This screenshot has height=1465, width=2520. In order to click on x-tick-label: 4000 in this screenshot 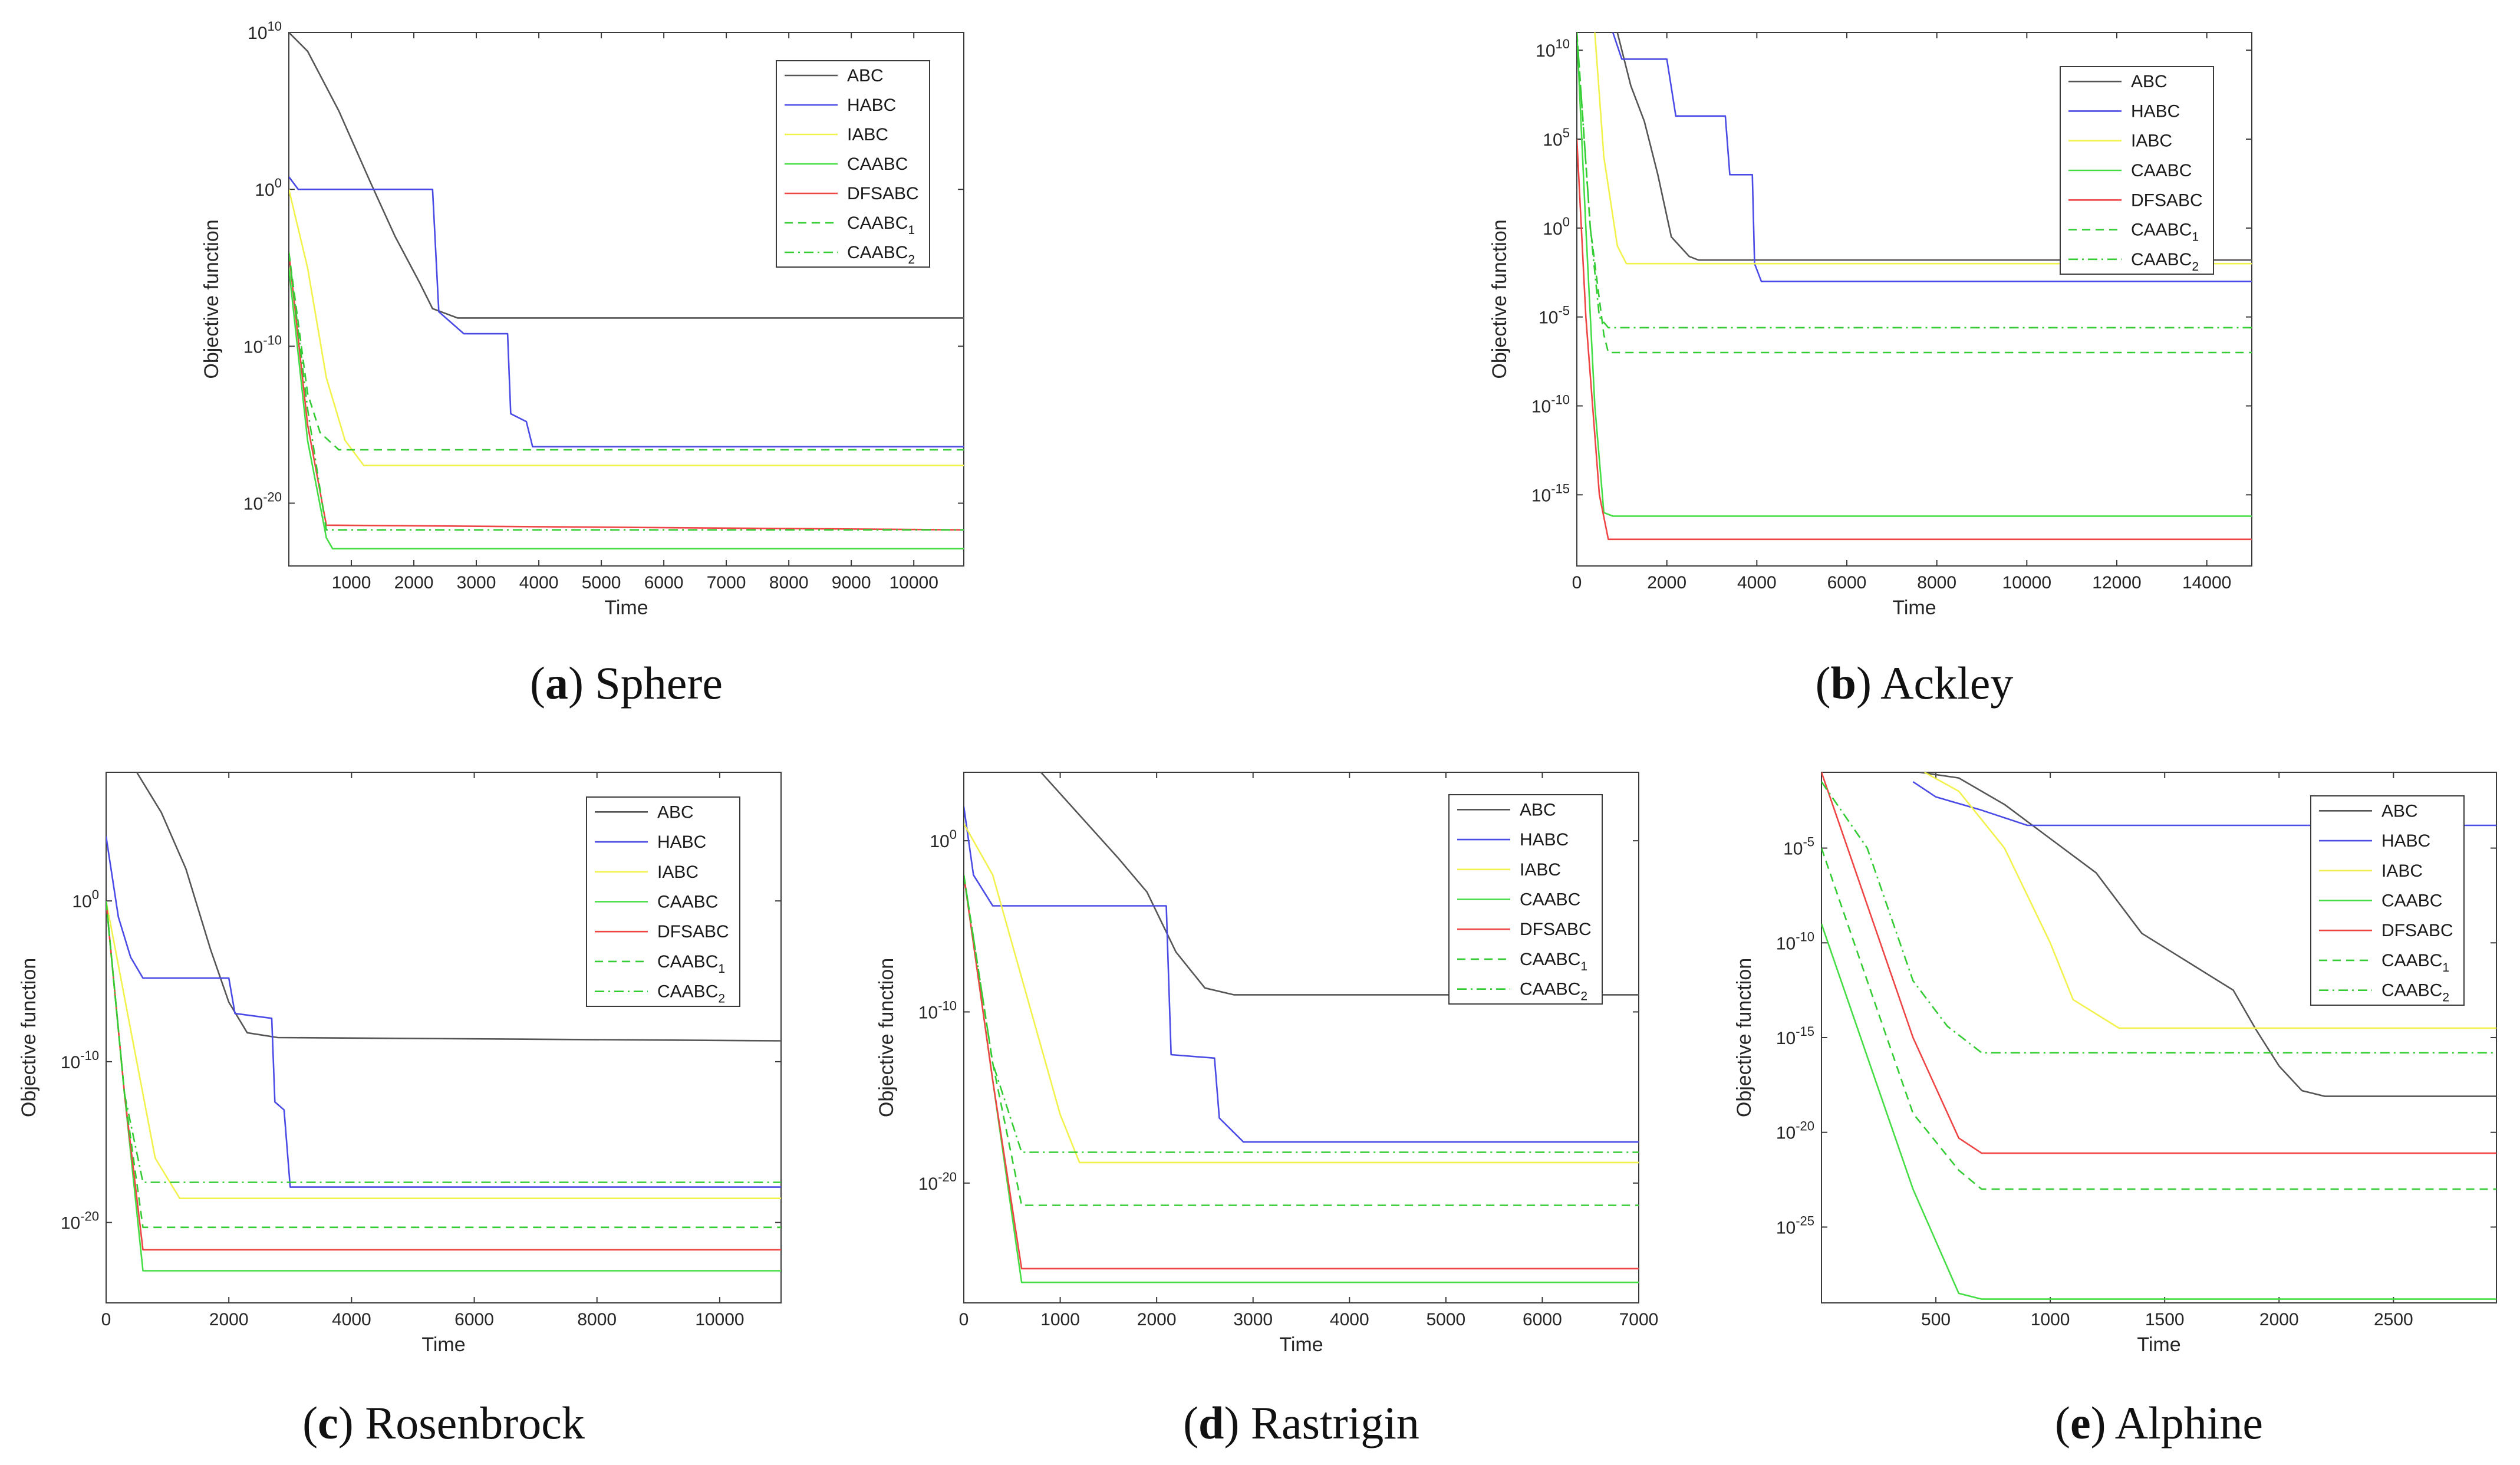, I will do `click(1349, 1319)`.